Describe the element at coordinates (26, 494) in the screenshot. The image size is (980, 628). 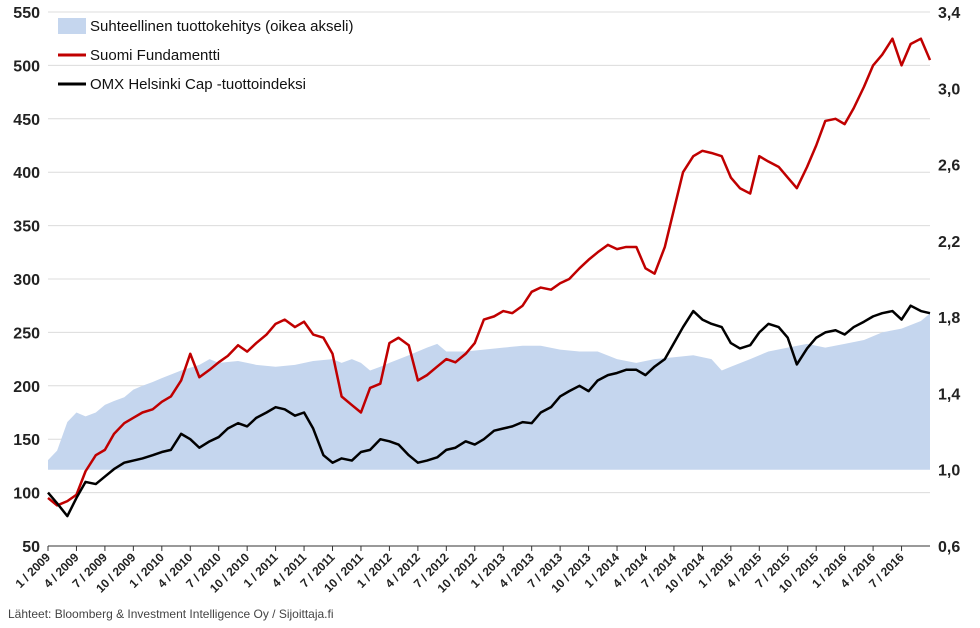
I see `y-left-tick-label: 100` at that location.